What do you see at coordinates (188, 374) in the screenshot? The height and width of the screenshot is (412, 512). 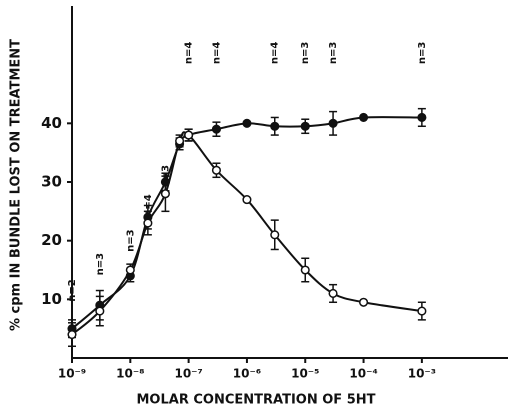 I see `x-tick-label: 10⁻⁷` at bounding box center [188, 374].